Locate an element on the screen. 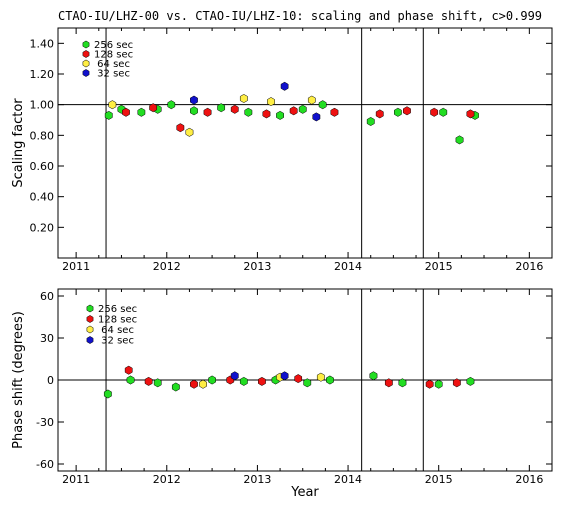 This screenshot has width=561, height=506. x-axis-label: Year is located at coordinates (304, 492).